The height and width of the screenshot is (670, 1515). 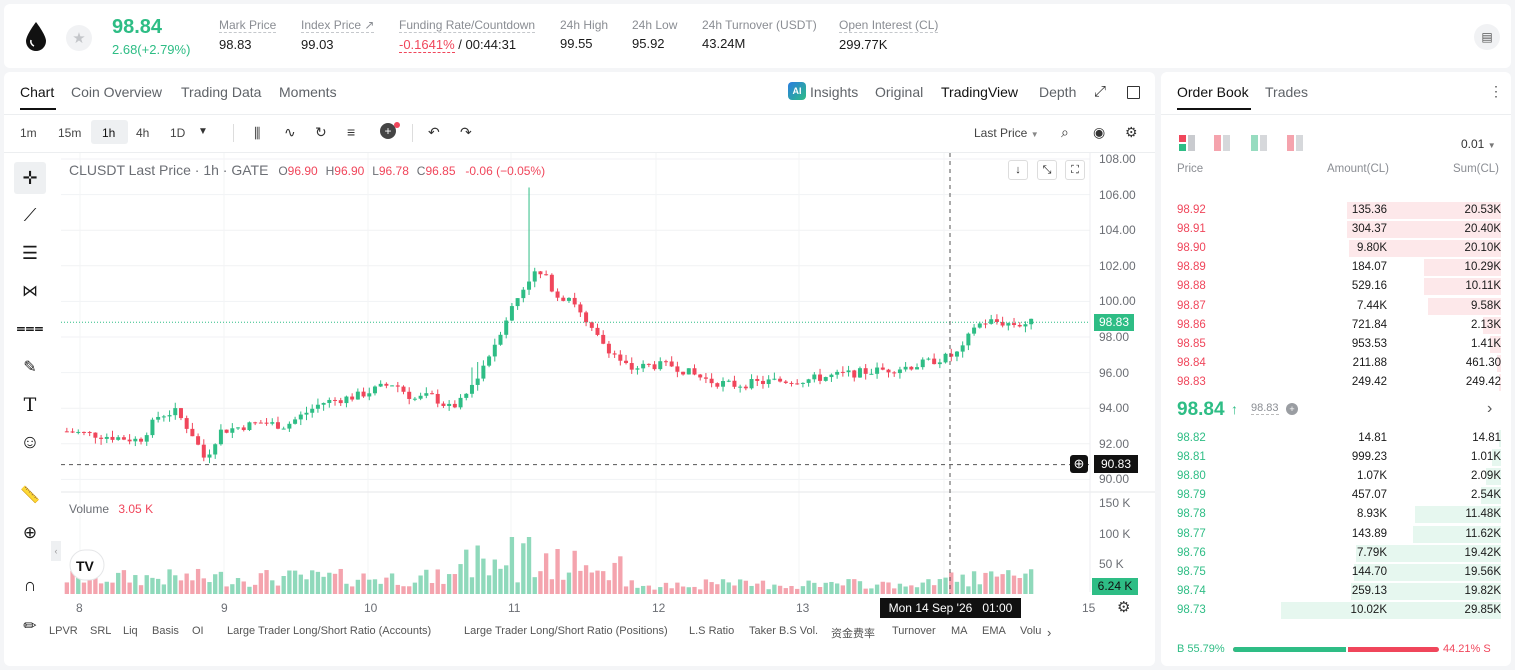 I want to click on ask-row: 98.90 9.80K 20.10K, so click(x=1336, y=248).